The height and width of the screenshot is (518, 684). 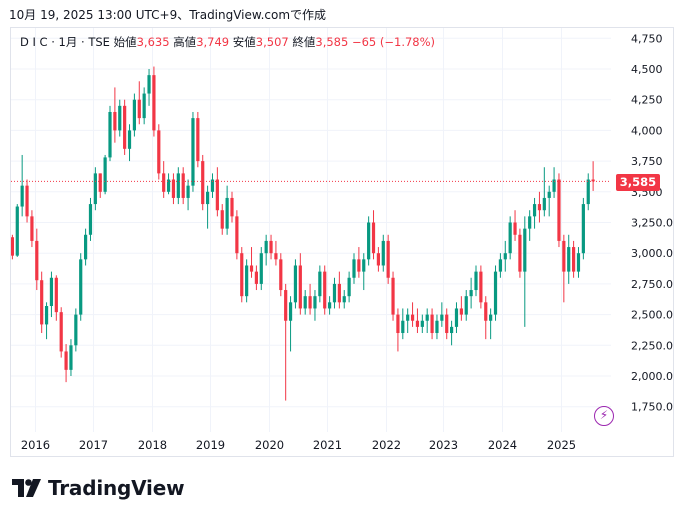 What do you see at coordinates (638, 182) in the screenshot?
I see `last-price-tag: 3,585` at bounding box center [638, 182].